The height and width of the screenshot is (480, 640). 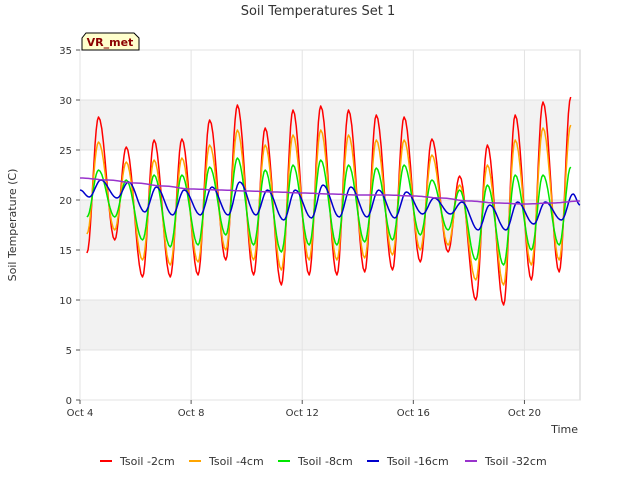 I want to click on station-badge-box, so click(x=110, y=41).